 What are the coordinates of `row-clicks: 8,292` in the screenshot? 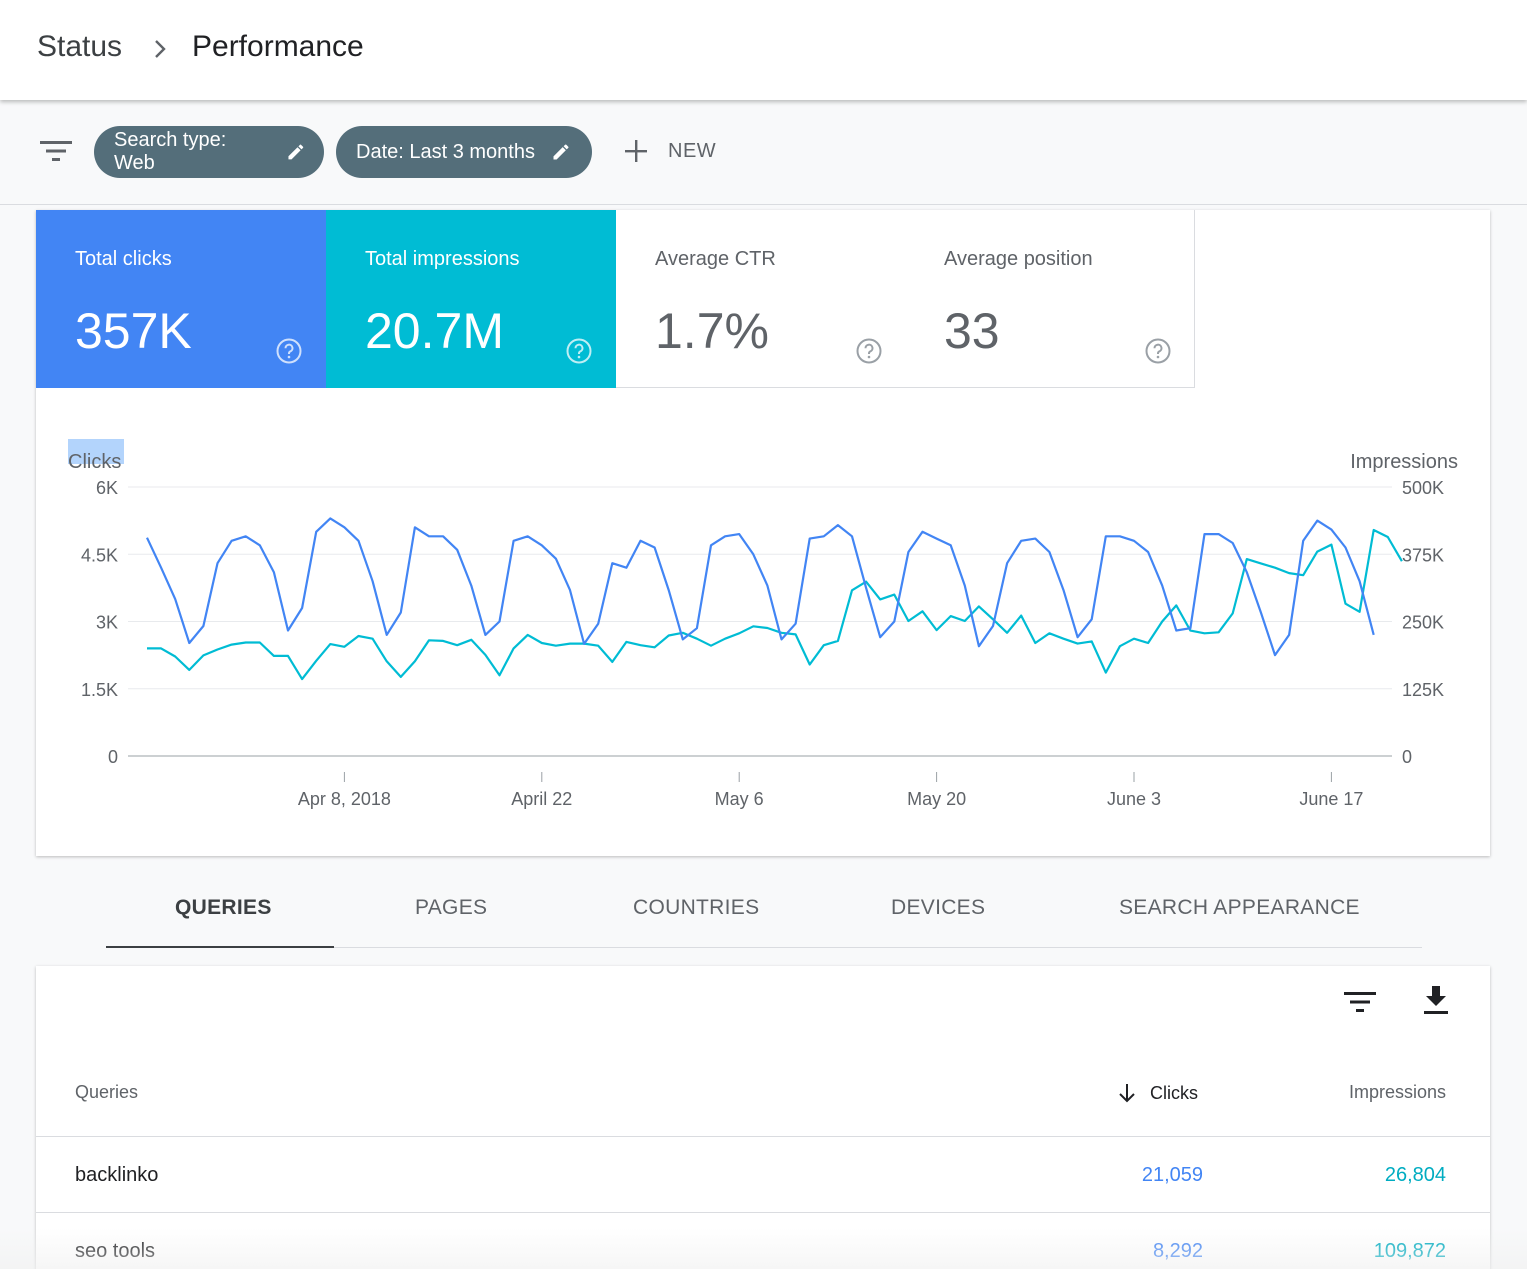 It's located at (1177, 1251).